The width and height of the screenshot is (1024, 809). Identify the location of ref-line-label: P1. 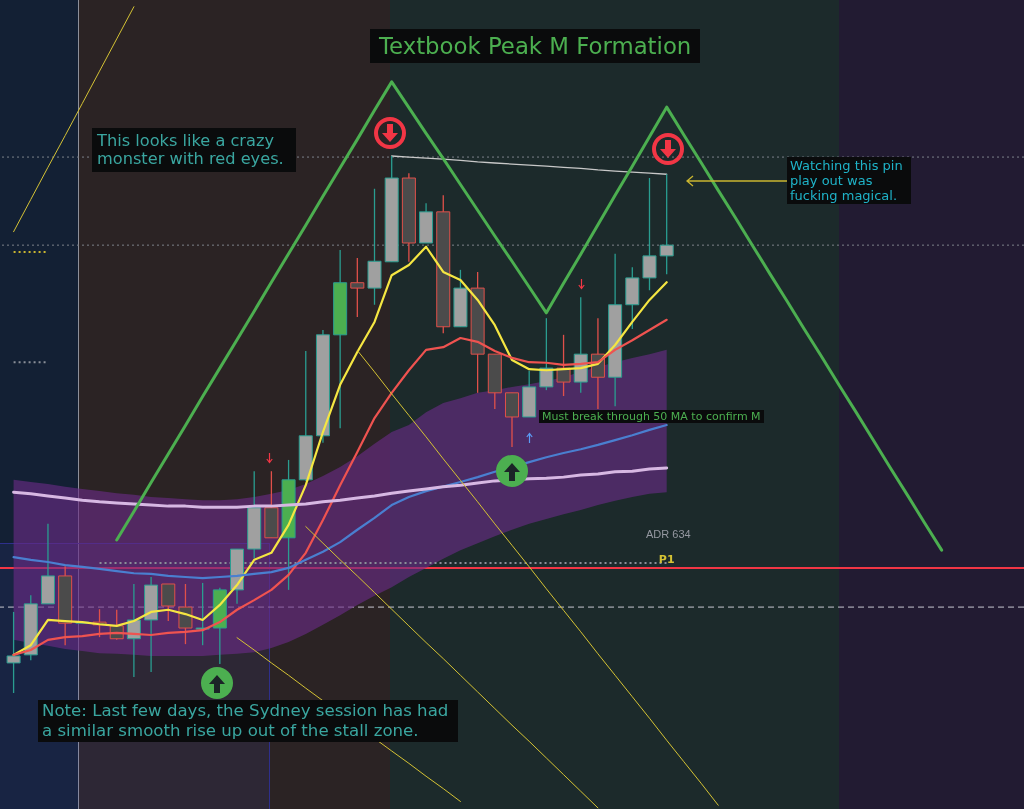
(666, 559).